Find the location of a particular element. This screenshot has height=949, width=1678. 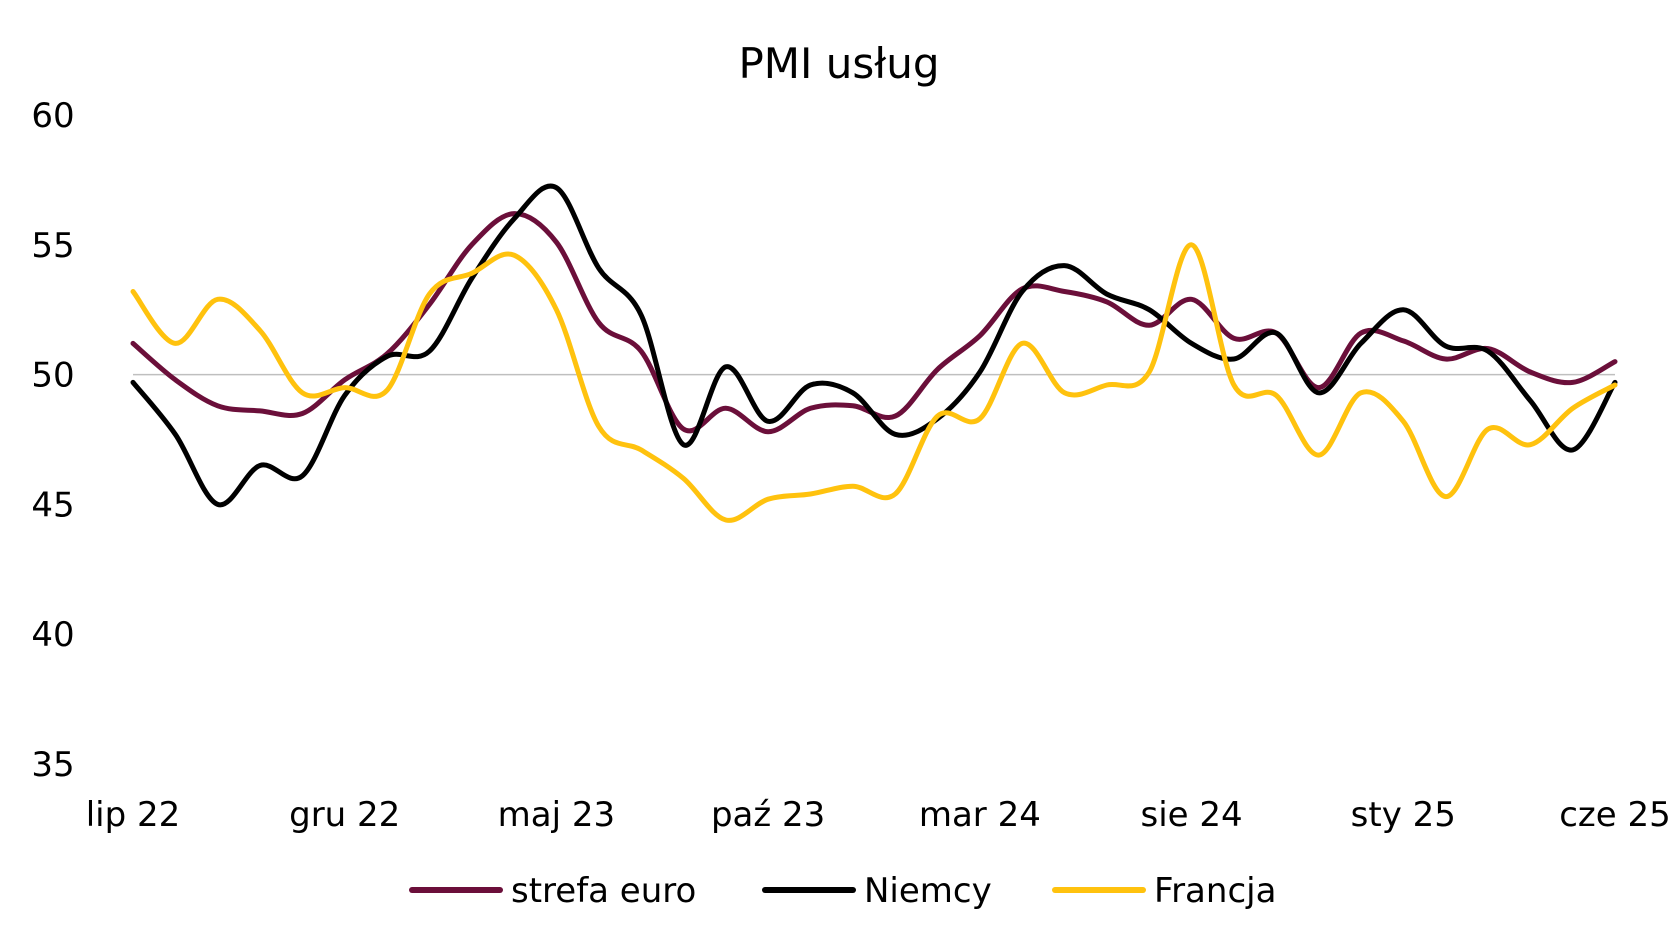

y-tick-label: 55 is located at coordinates (52, 246).